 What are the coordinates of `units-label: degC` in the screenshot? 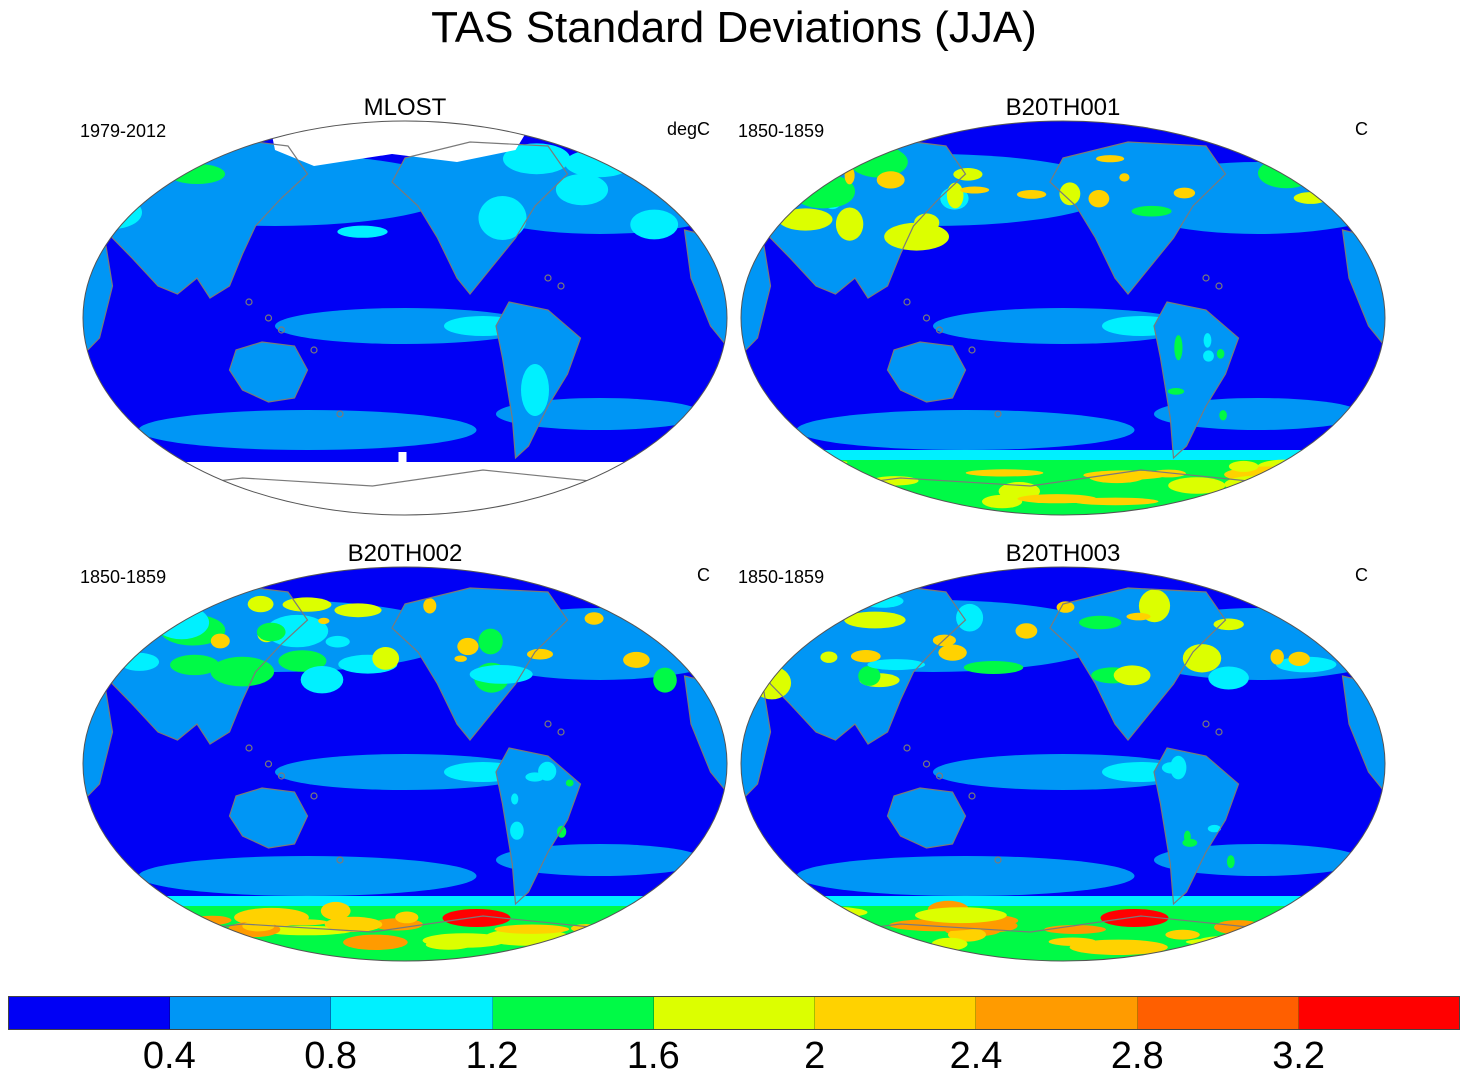 It's located at (688, 129).